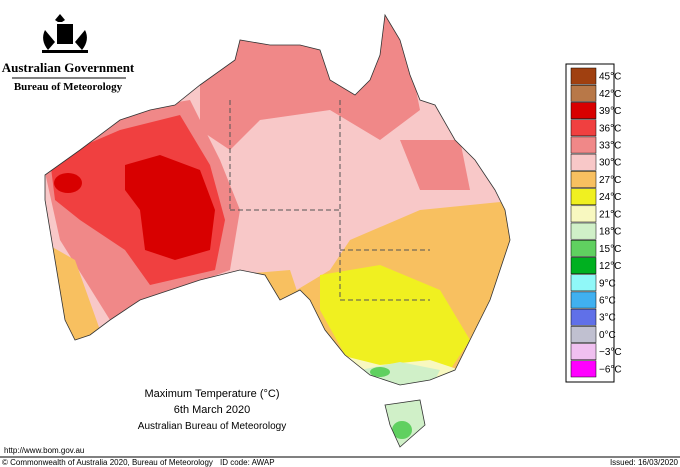  I want to click on map-source: Australian Bureau of Meteorology, so click(212, 426).